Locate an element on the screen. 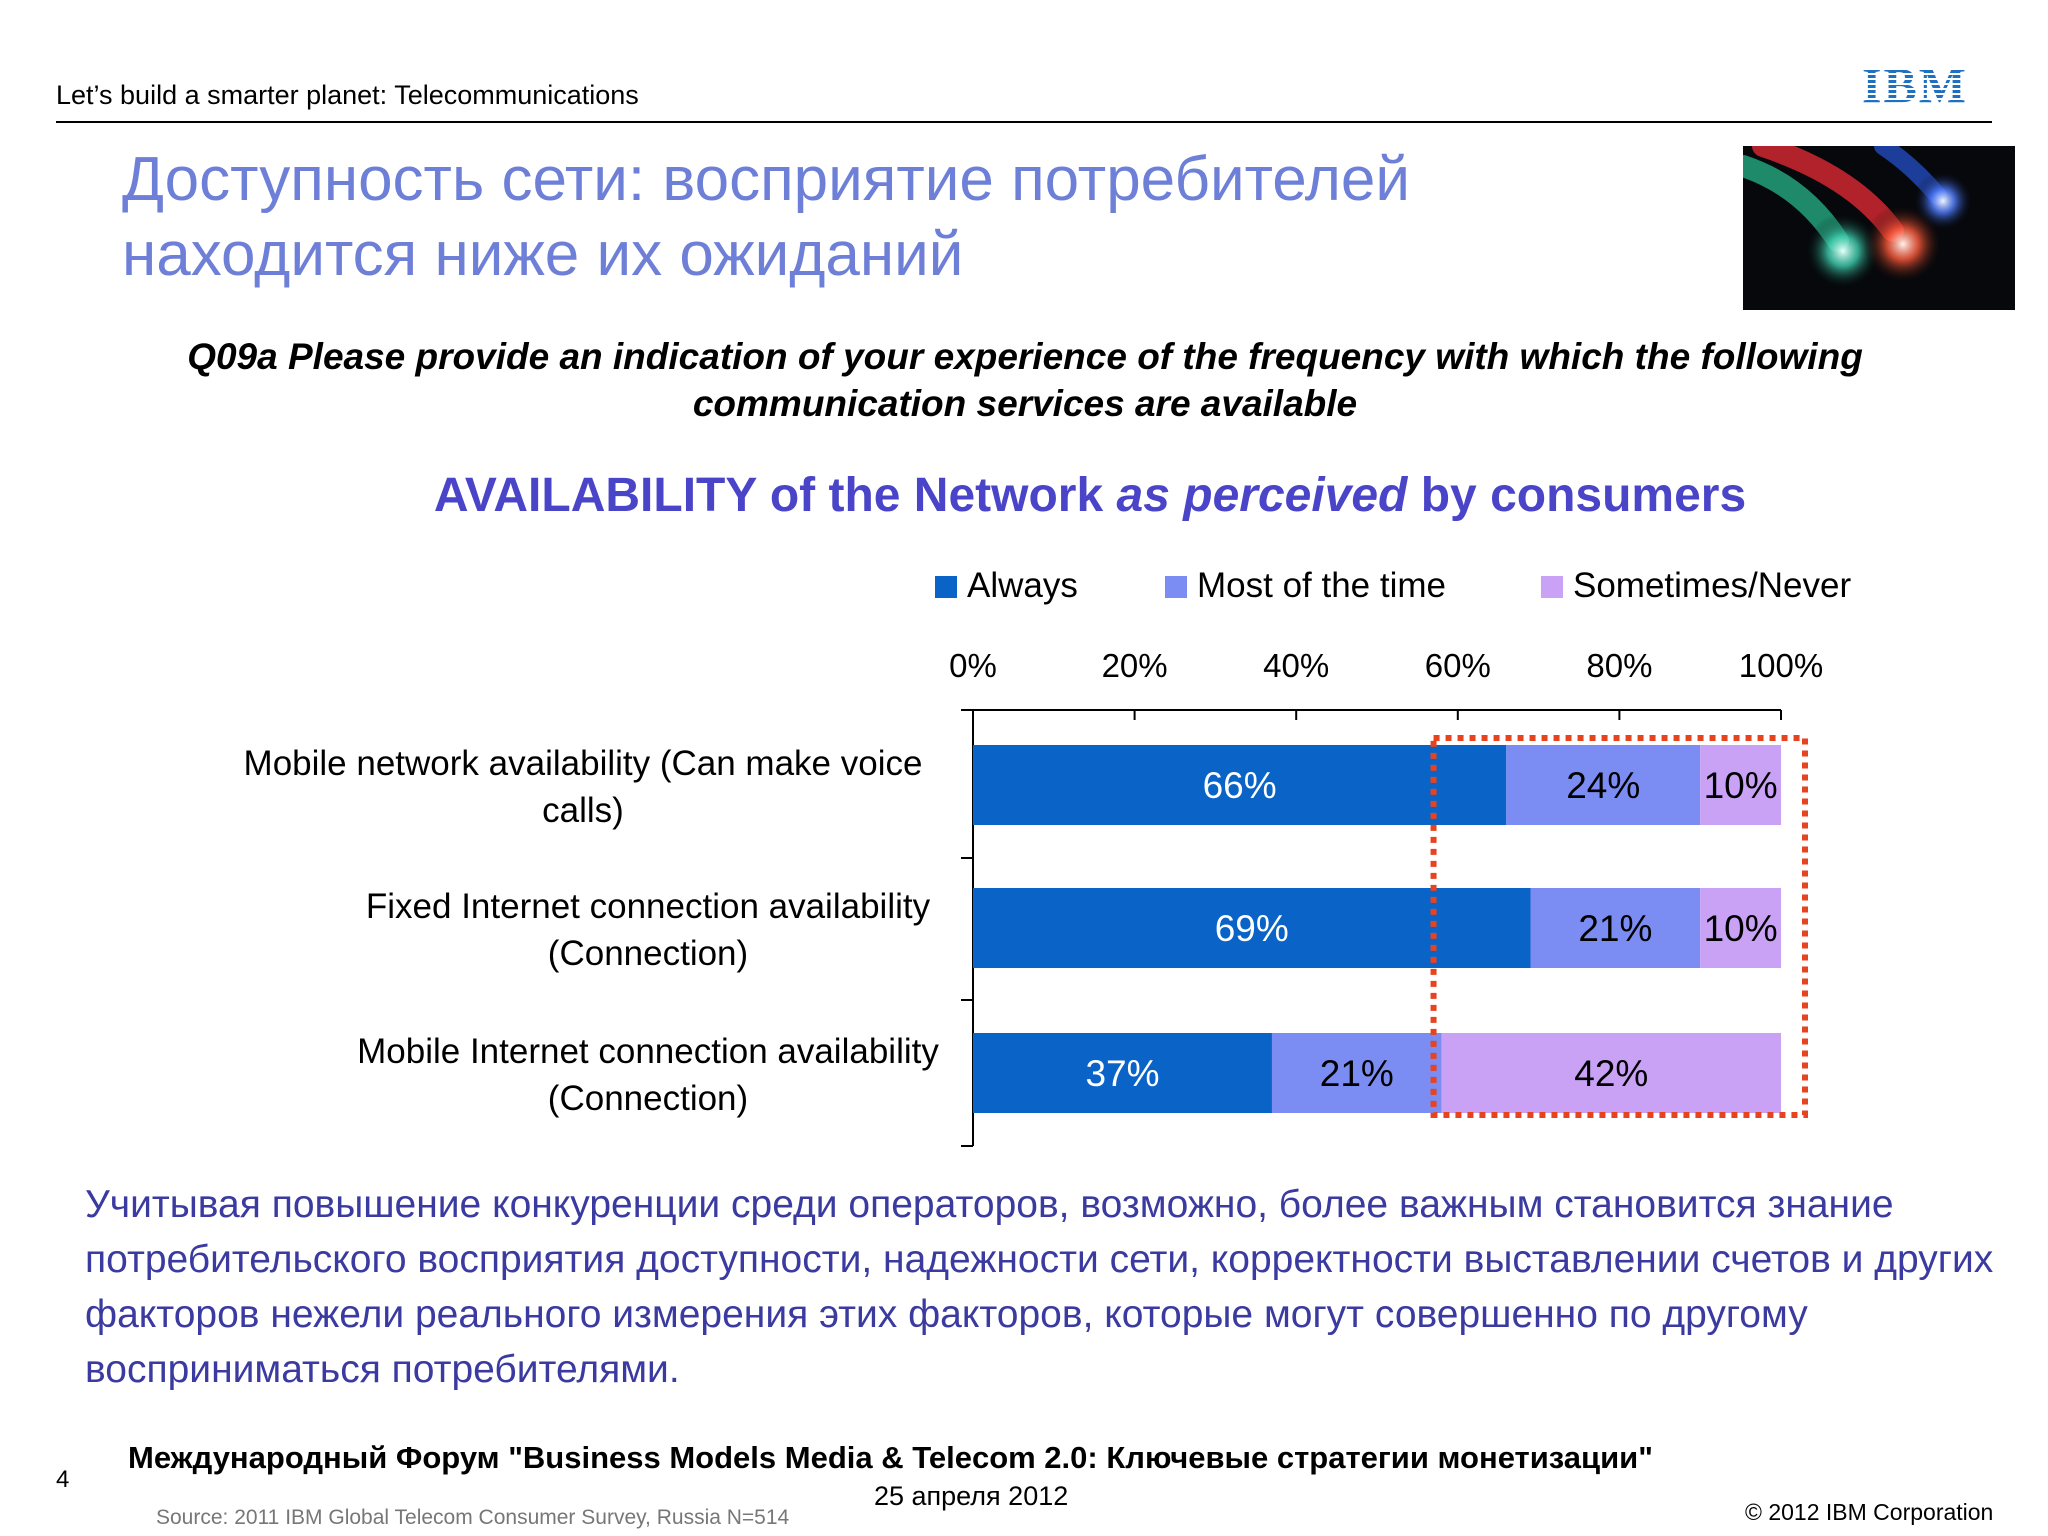 Image resolution: width=2048 pixels, height=1536 pixels. data-label-1-2: 24% is located at coordinates (1603, 785).